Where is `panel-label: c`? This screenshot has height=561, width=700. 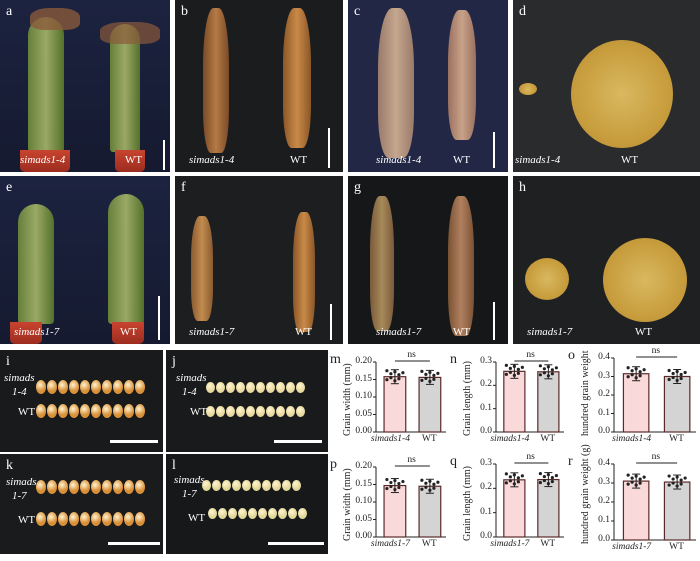
panel-label: c is located at coordinates (357, 11).